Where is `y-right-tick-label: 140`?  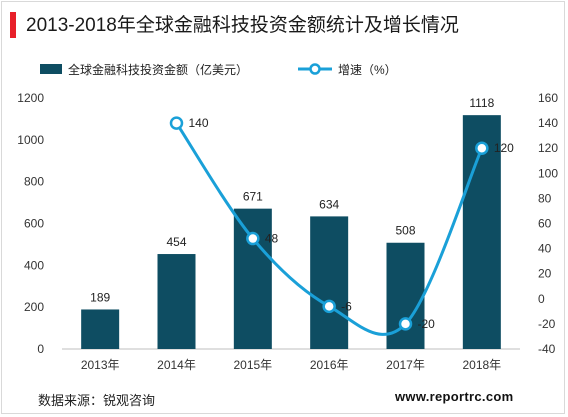
y-right-tick-label: 140 is located at coordinates (548, 123).